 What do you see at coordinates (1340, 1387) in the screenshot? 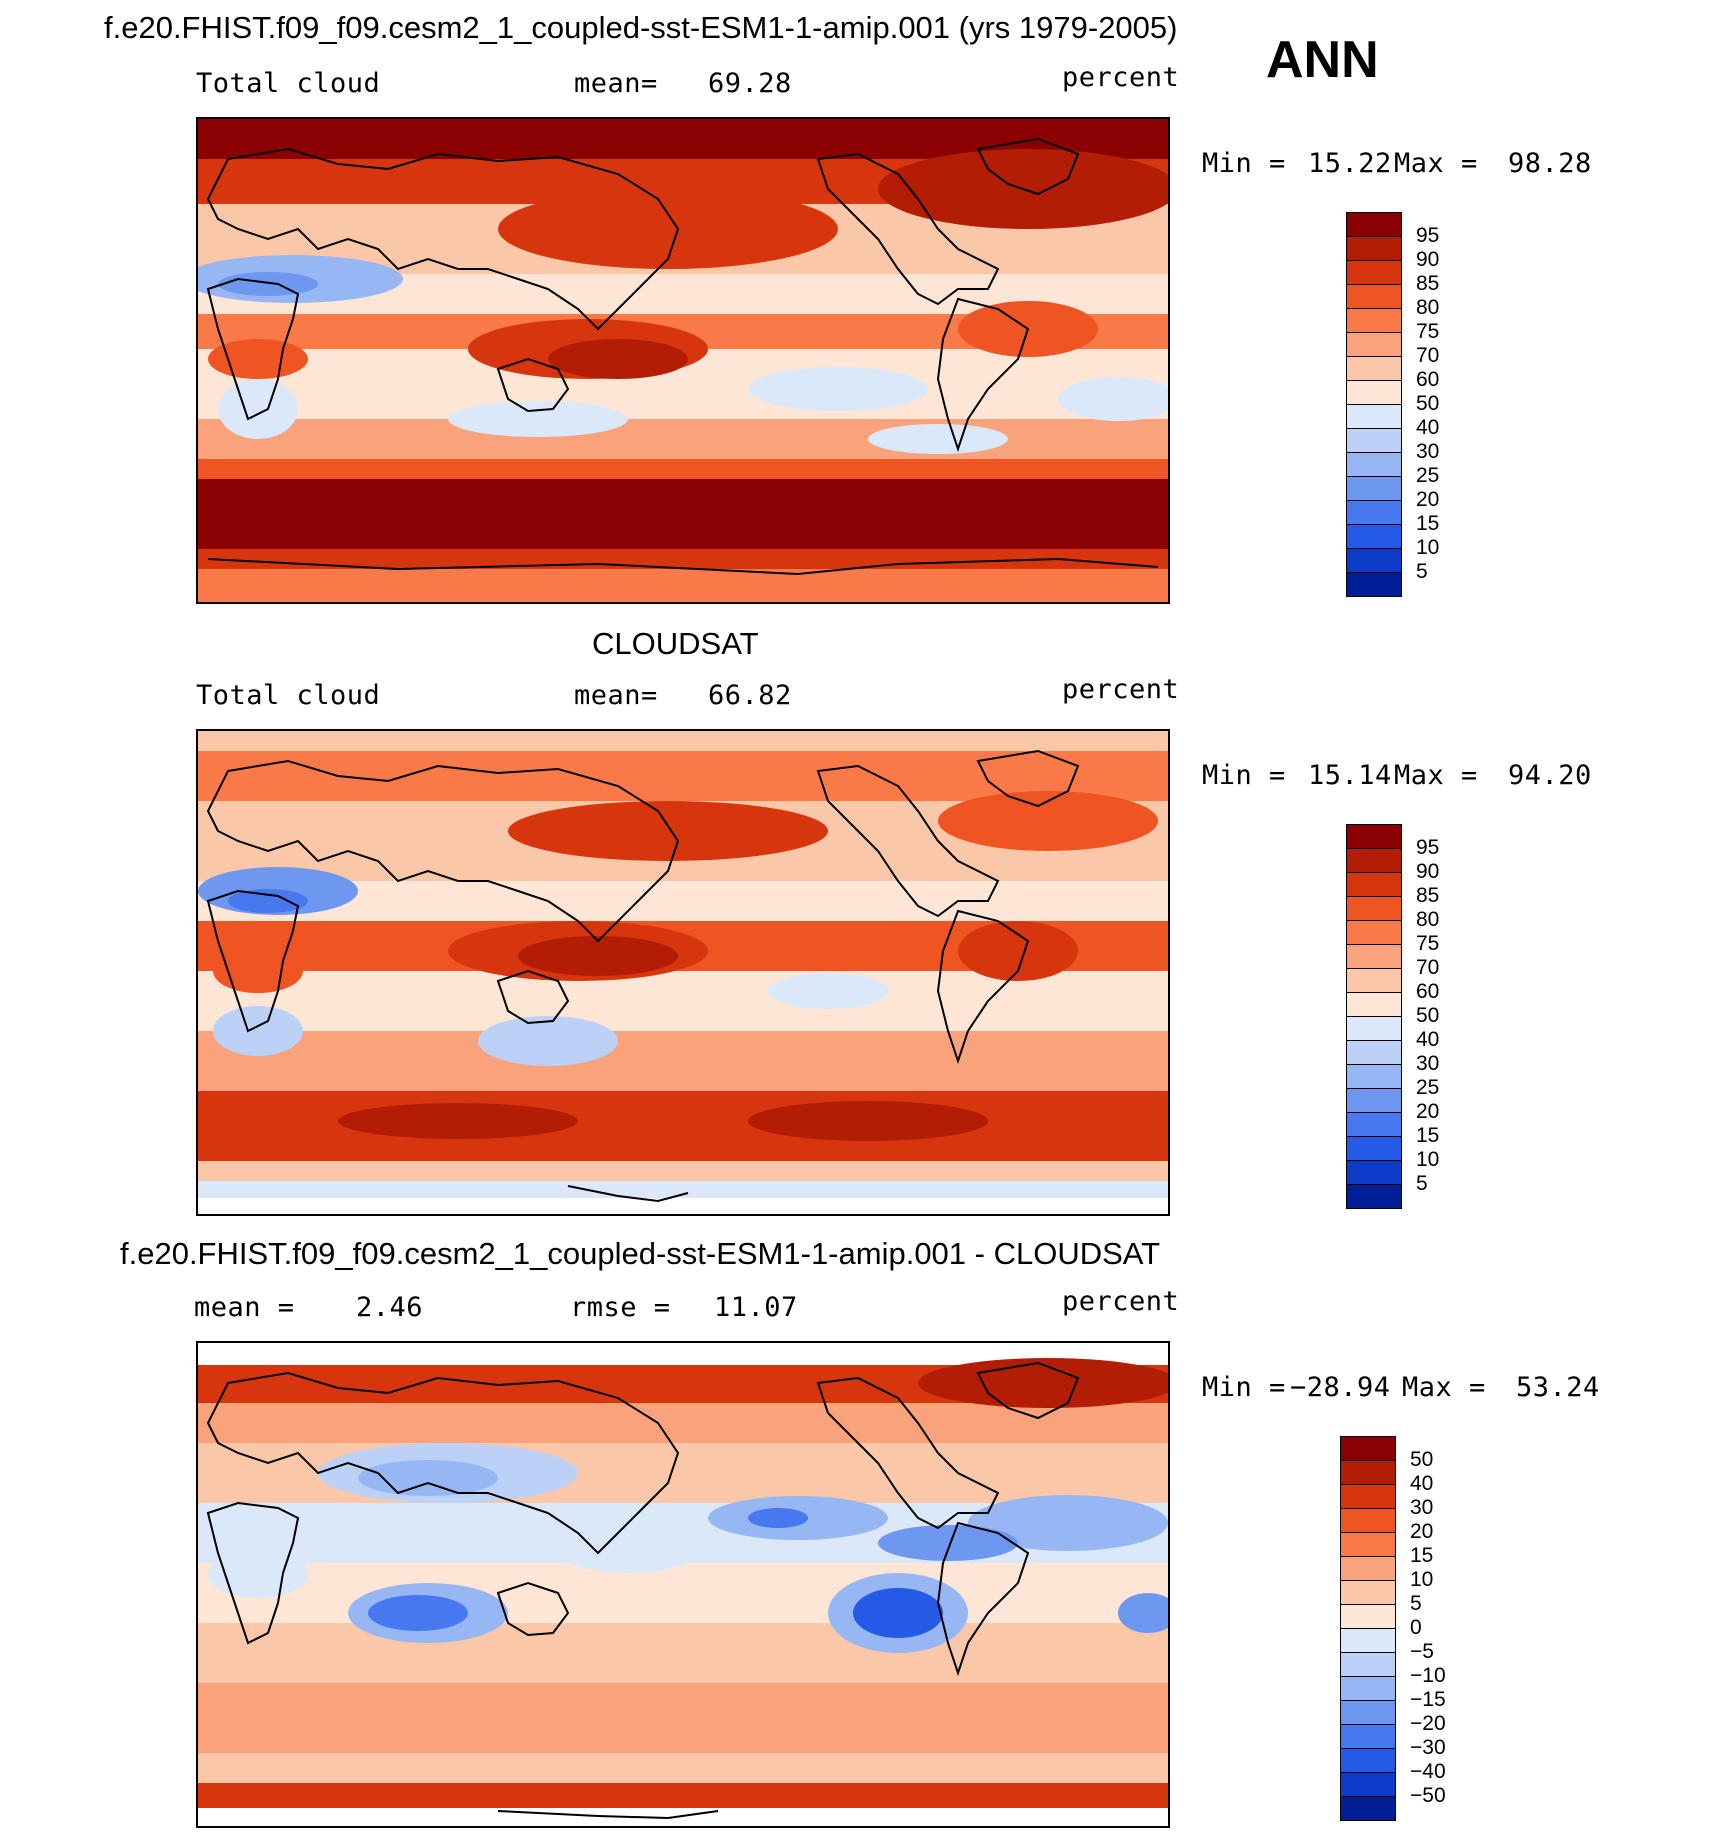
I see `panel-diff-min-value: −28.94` at bounding box center [1340, 1387].